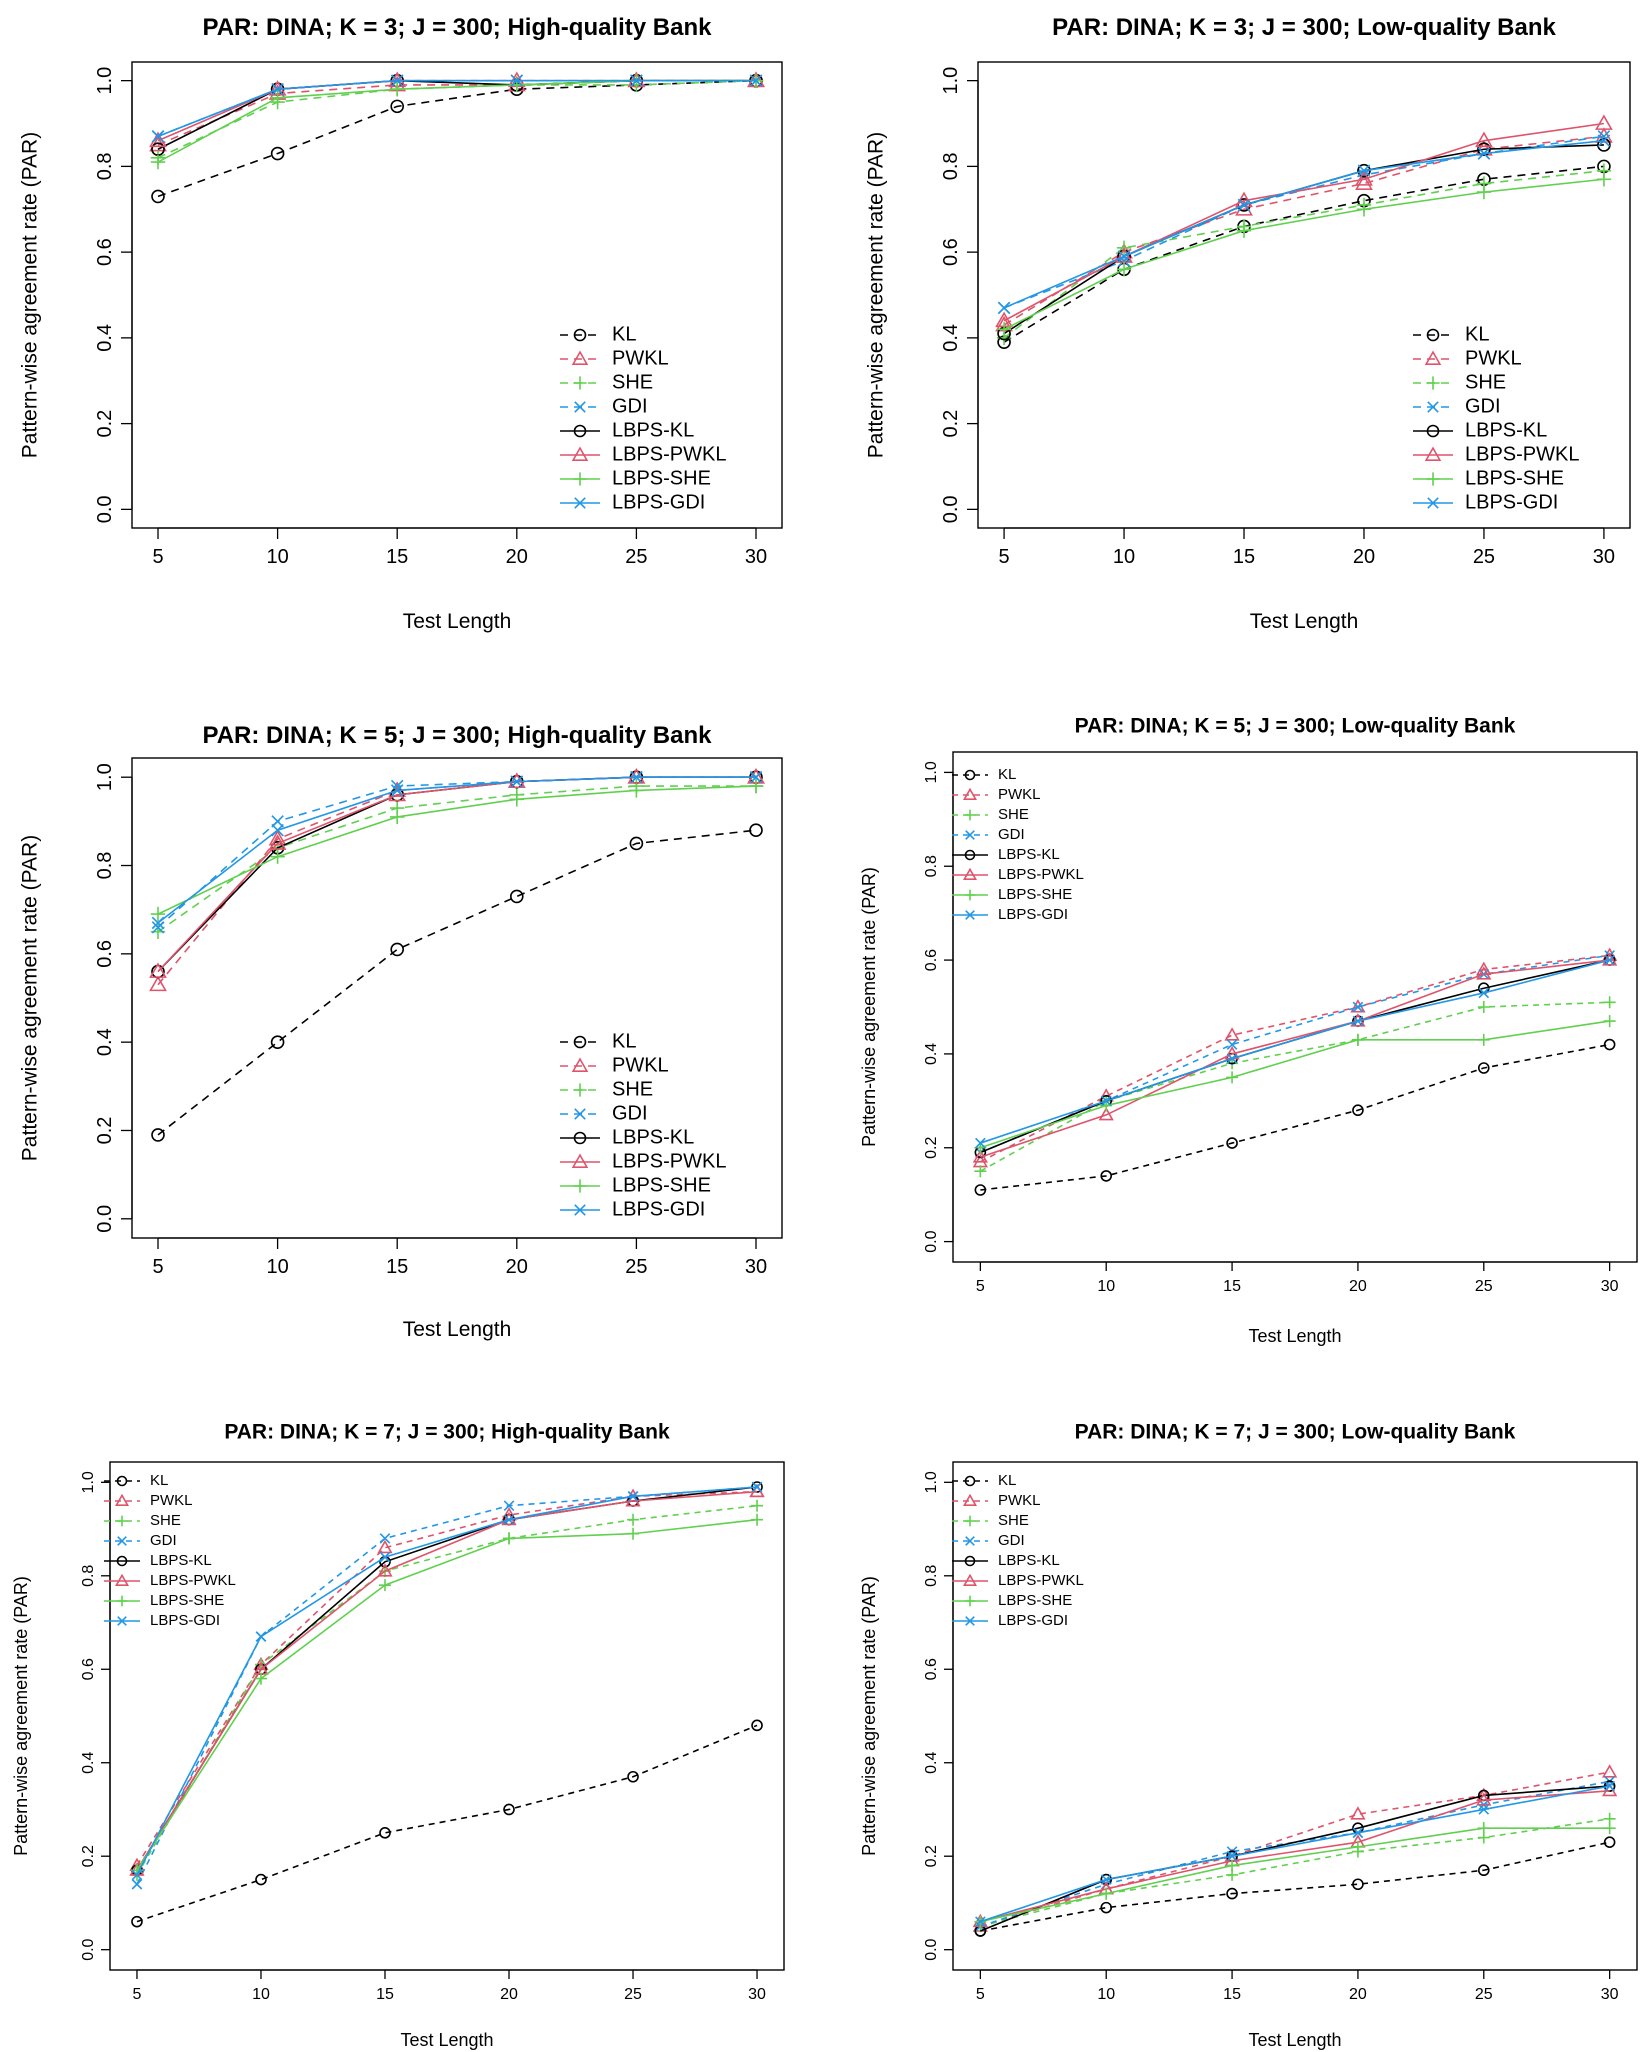  What do you see at coordinates (1295, 1875) in the screenshot?
I see `series-lbps-she` at bounding box center [1295, 1875].